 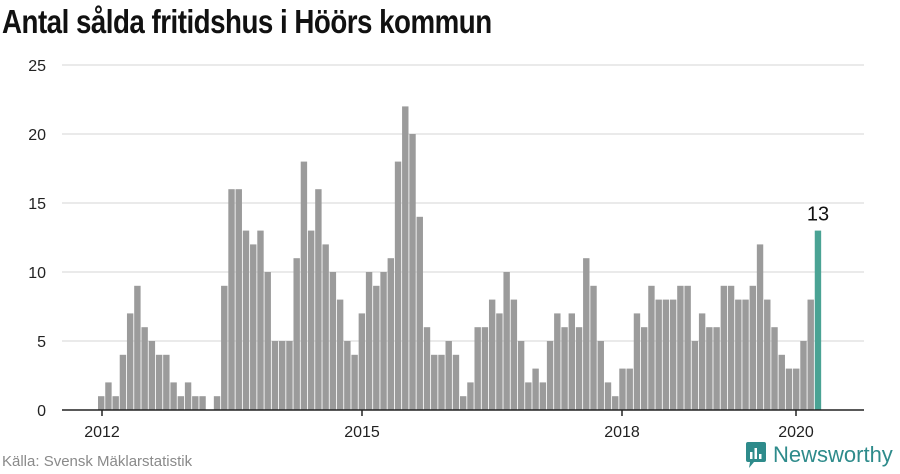 I want to click on x-tick-label: 2012, so click(x=102, y=432).